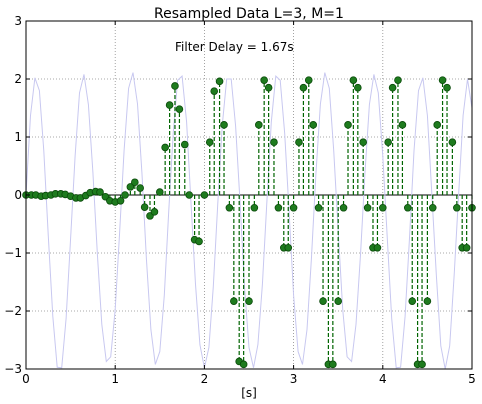 This screenshot has width=482, height=404. What do you see at coordinates (13, 253) in the screenshot?
I see `y-tick-label: −1` at bounding box center [13, 253].